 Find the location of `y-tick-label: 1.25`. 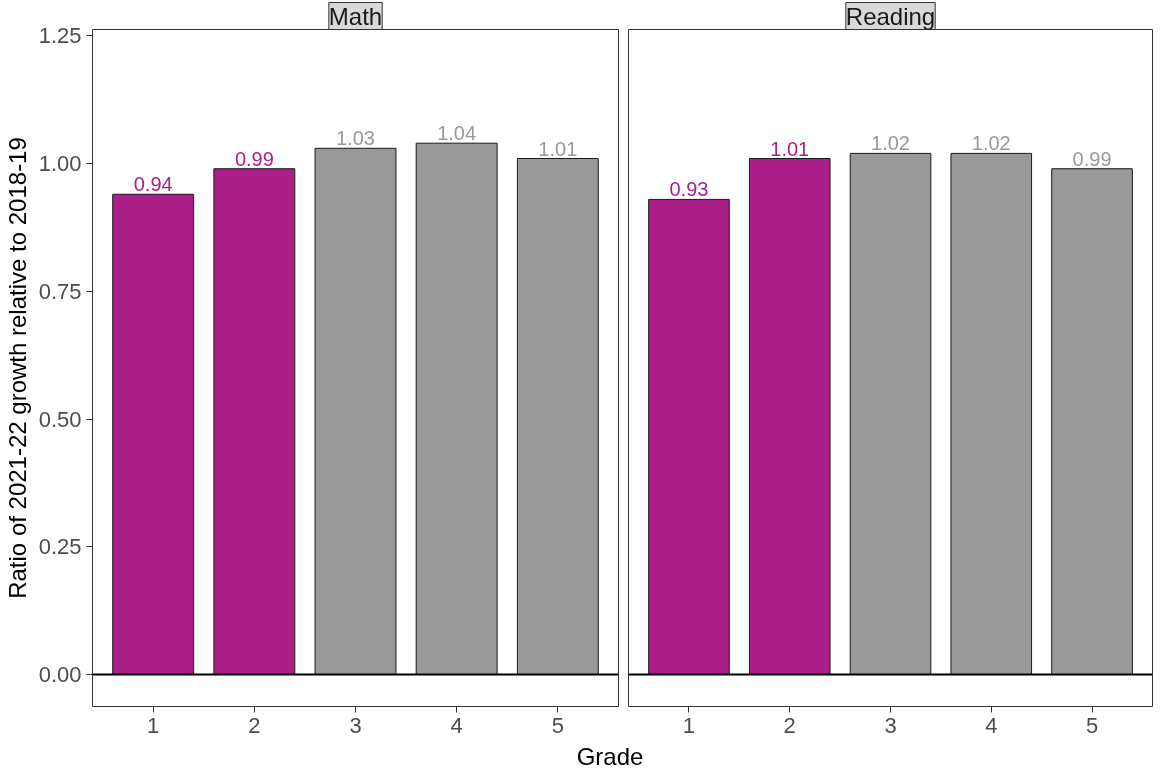

y-tick-label: 1.25 is located at coordinates (60, 36).